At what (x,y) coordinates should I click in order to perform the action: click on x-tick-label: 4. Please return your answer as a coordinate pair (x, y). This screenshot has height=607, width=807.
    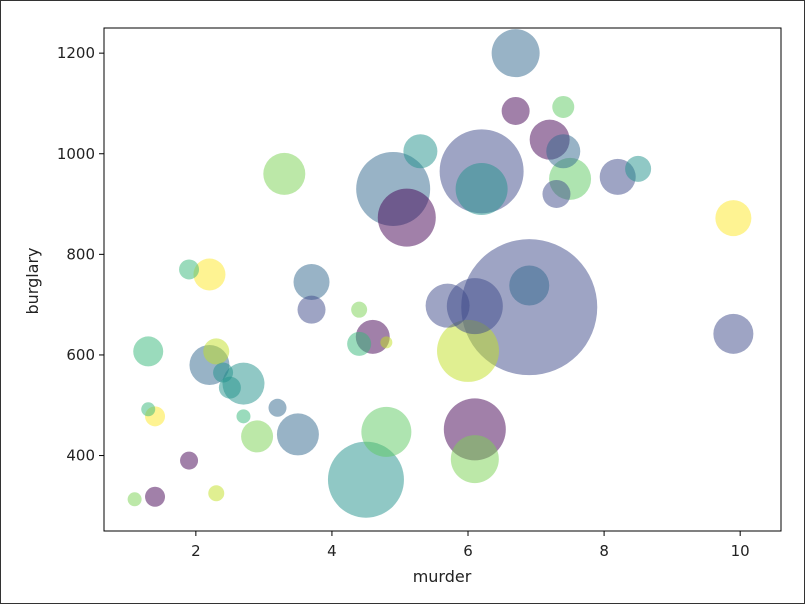
    Looking at the image, I should click on (332, 551).